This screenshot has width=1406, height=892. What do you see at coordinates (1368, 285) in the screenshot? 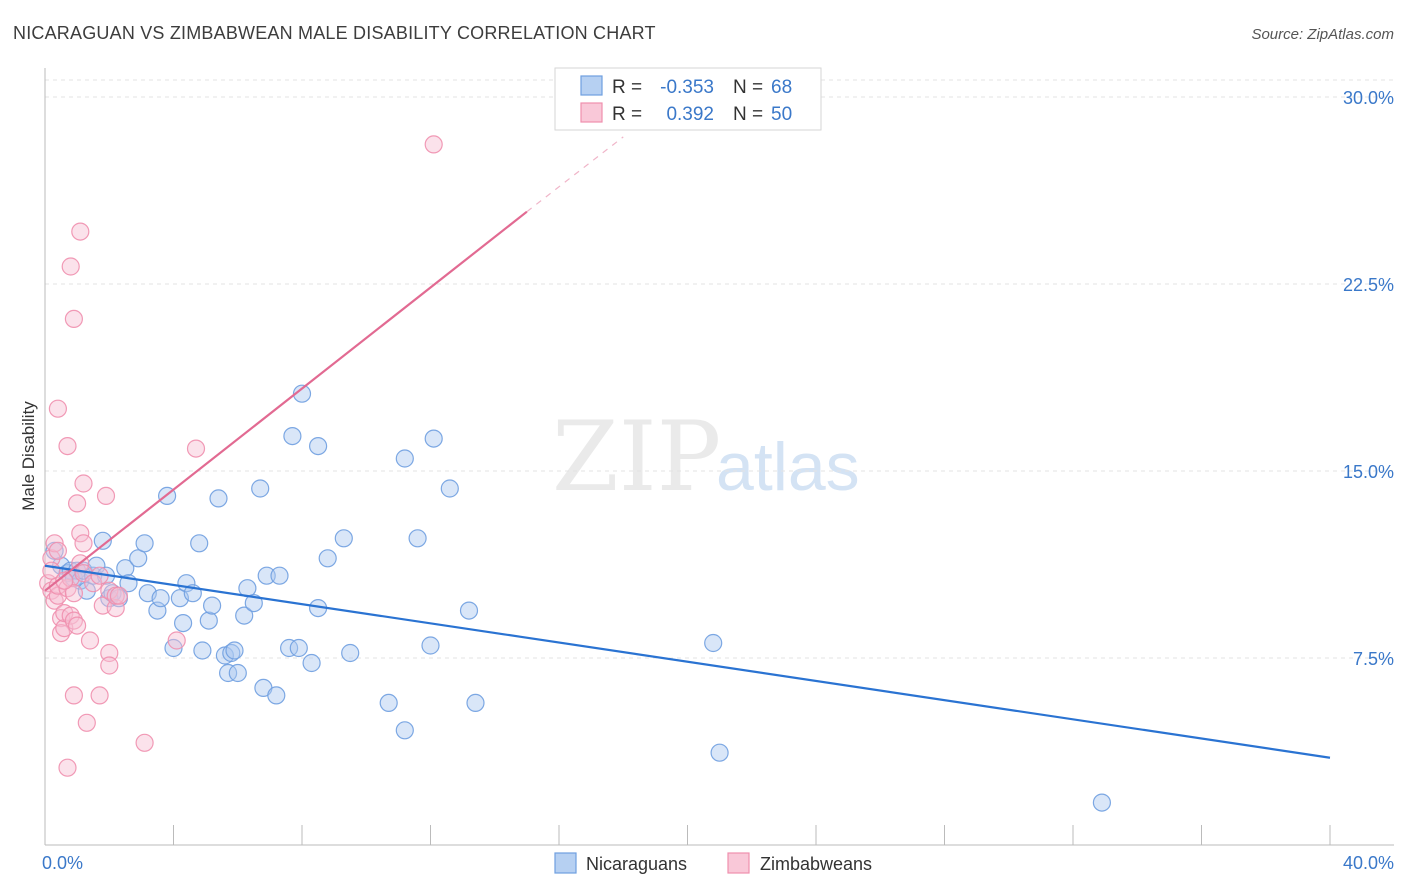
I see `y-tick-label-2: 22.5%` at bounding box center [1368, 285].